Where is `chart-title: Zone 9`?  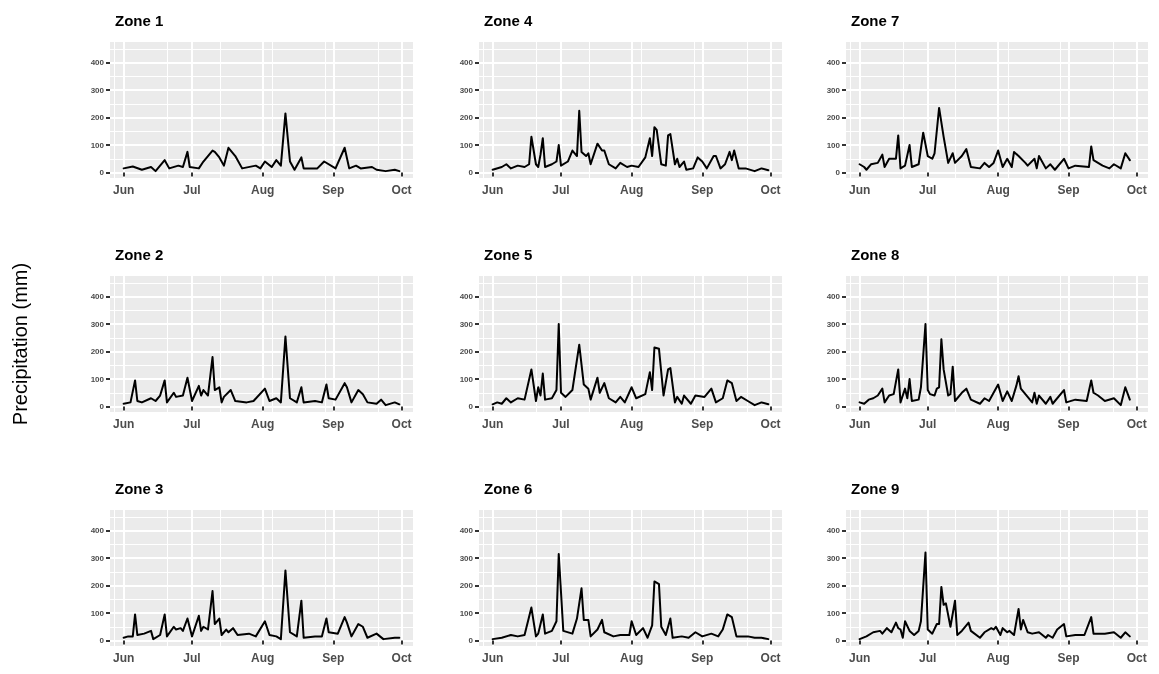 chart-title: Zone 9 is located at coordinates (875, 488).